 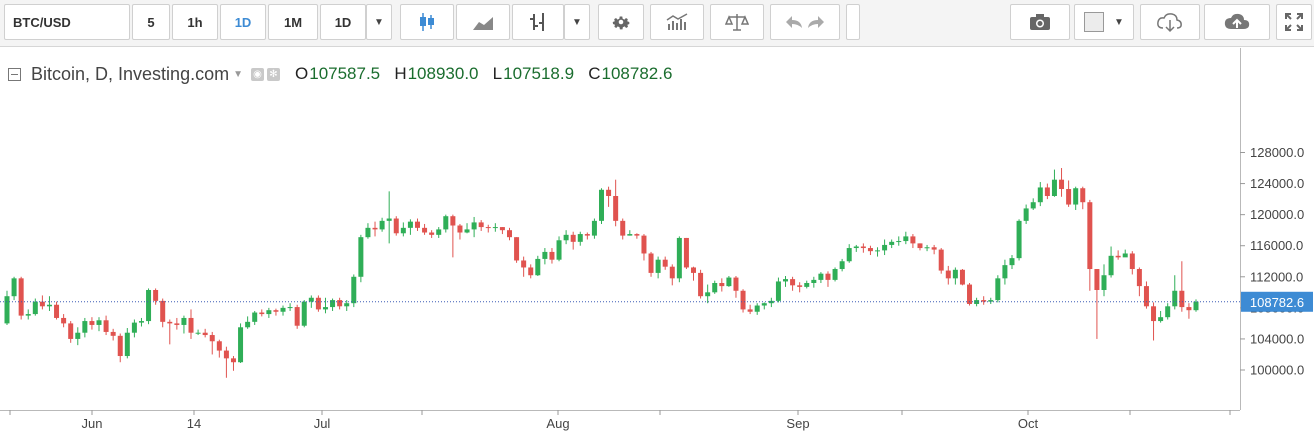 I want to click on undo-icon, so click(x=794, y=22).